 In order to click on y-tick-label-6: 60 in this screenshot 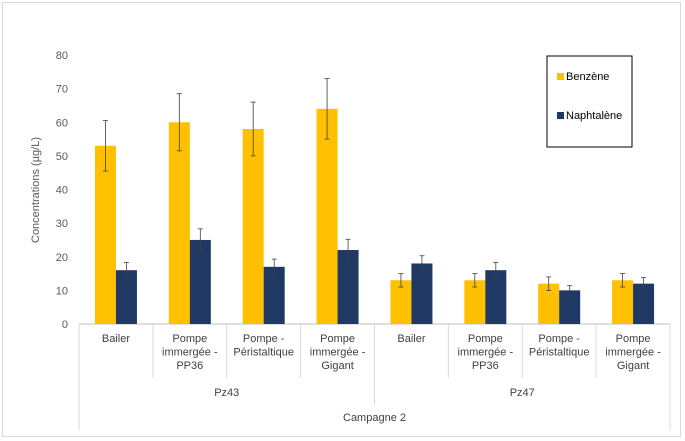, I will do `click(62, 123)`.